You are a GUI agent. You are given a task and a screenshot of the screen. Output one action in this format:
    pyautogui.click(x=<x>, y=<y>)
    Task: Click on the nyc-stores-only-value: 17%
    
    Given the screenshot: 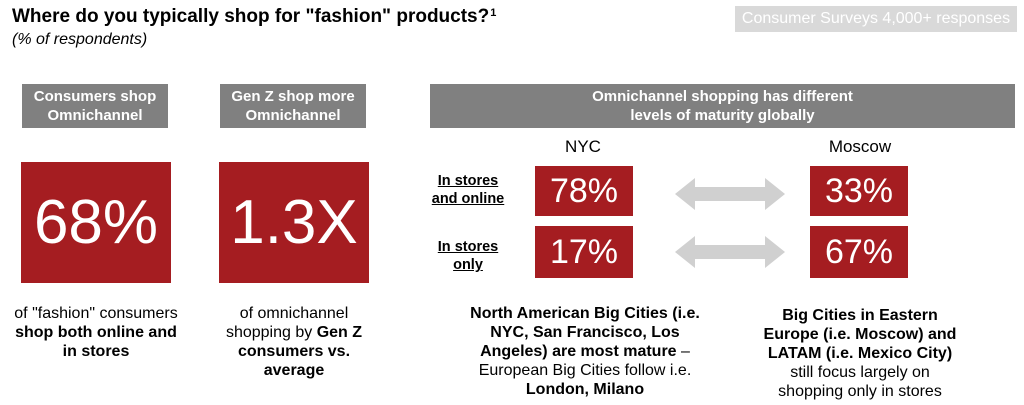 What is the action you would take?
    pyautogui.click(x=584, y=251)
    